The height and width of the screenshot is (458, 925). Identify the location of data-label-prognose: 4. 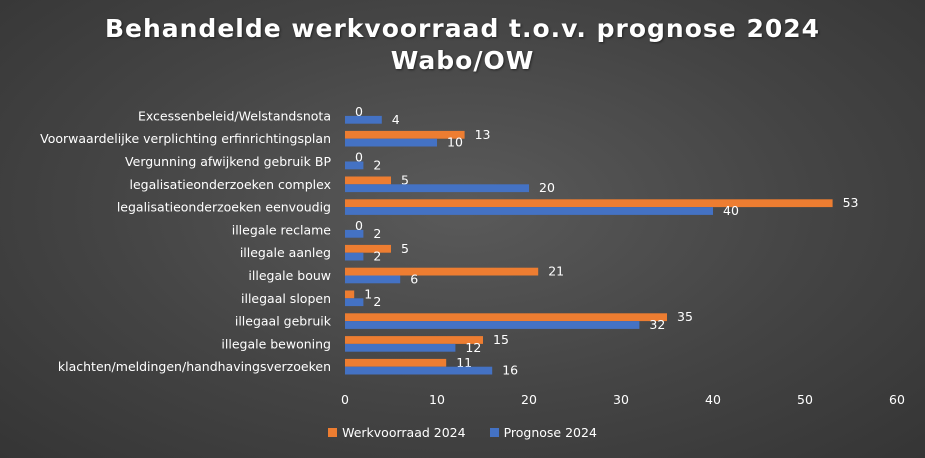
(396, 119).